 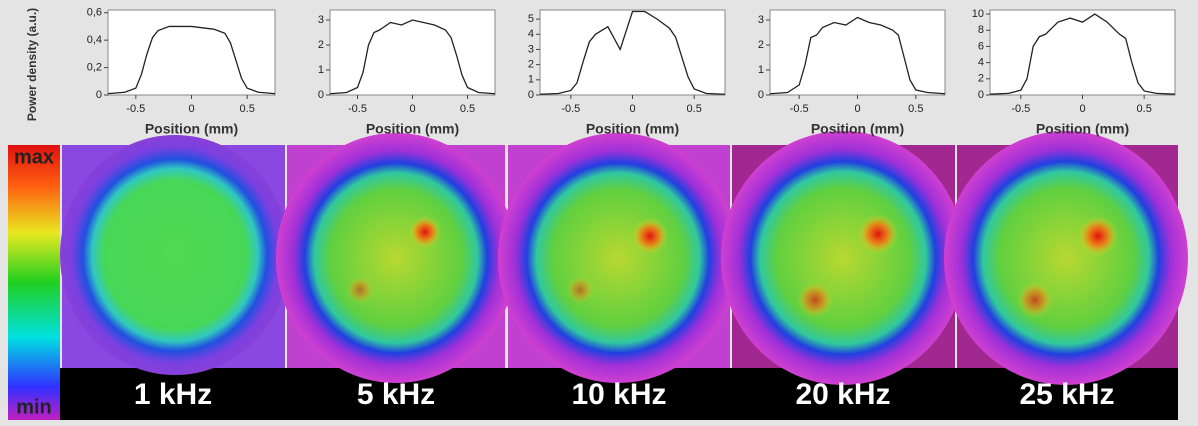 What do you see at coordinates (981, 46) in the screenshot?
I see `y-tick-label: 6` at bounding box center [981, 46].